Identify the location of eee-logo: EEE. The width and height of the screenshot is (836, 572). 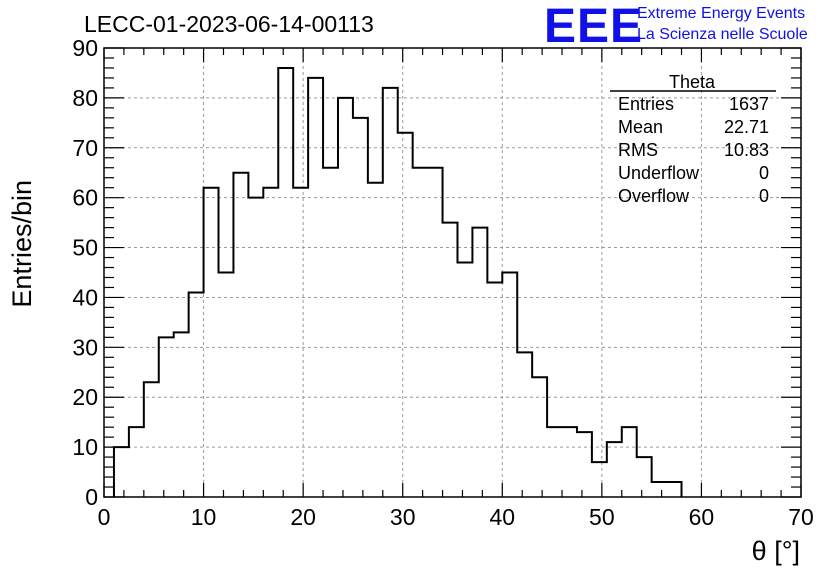
(593, 26).